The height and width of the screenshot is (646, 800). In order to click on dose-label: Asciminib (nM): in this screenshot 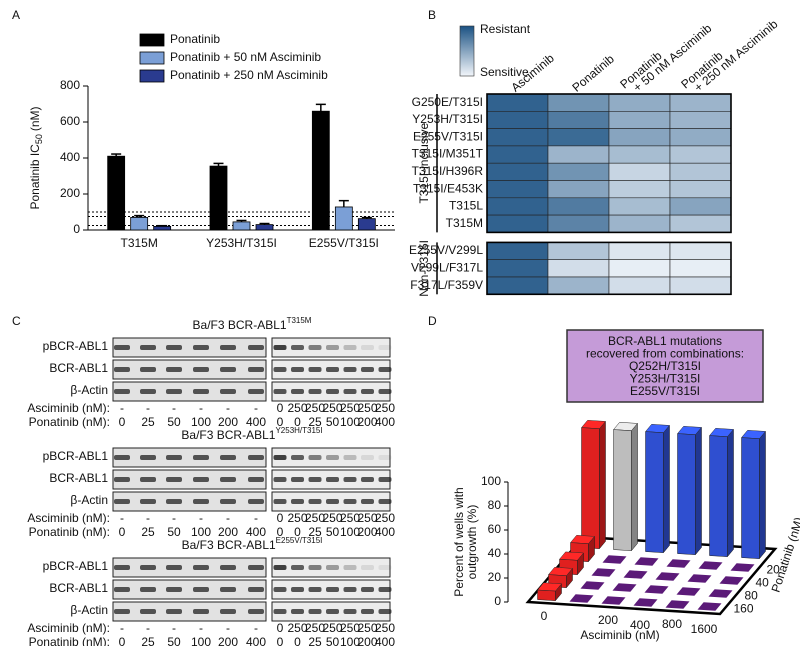, I will do `click(68, 408)`.